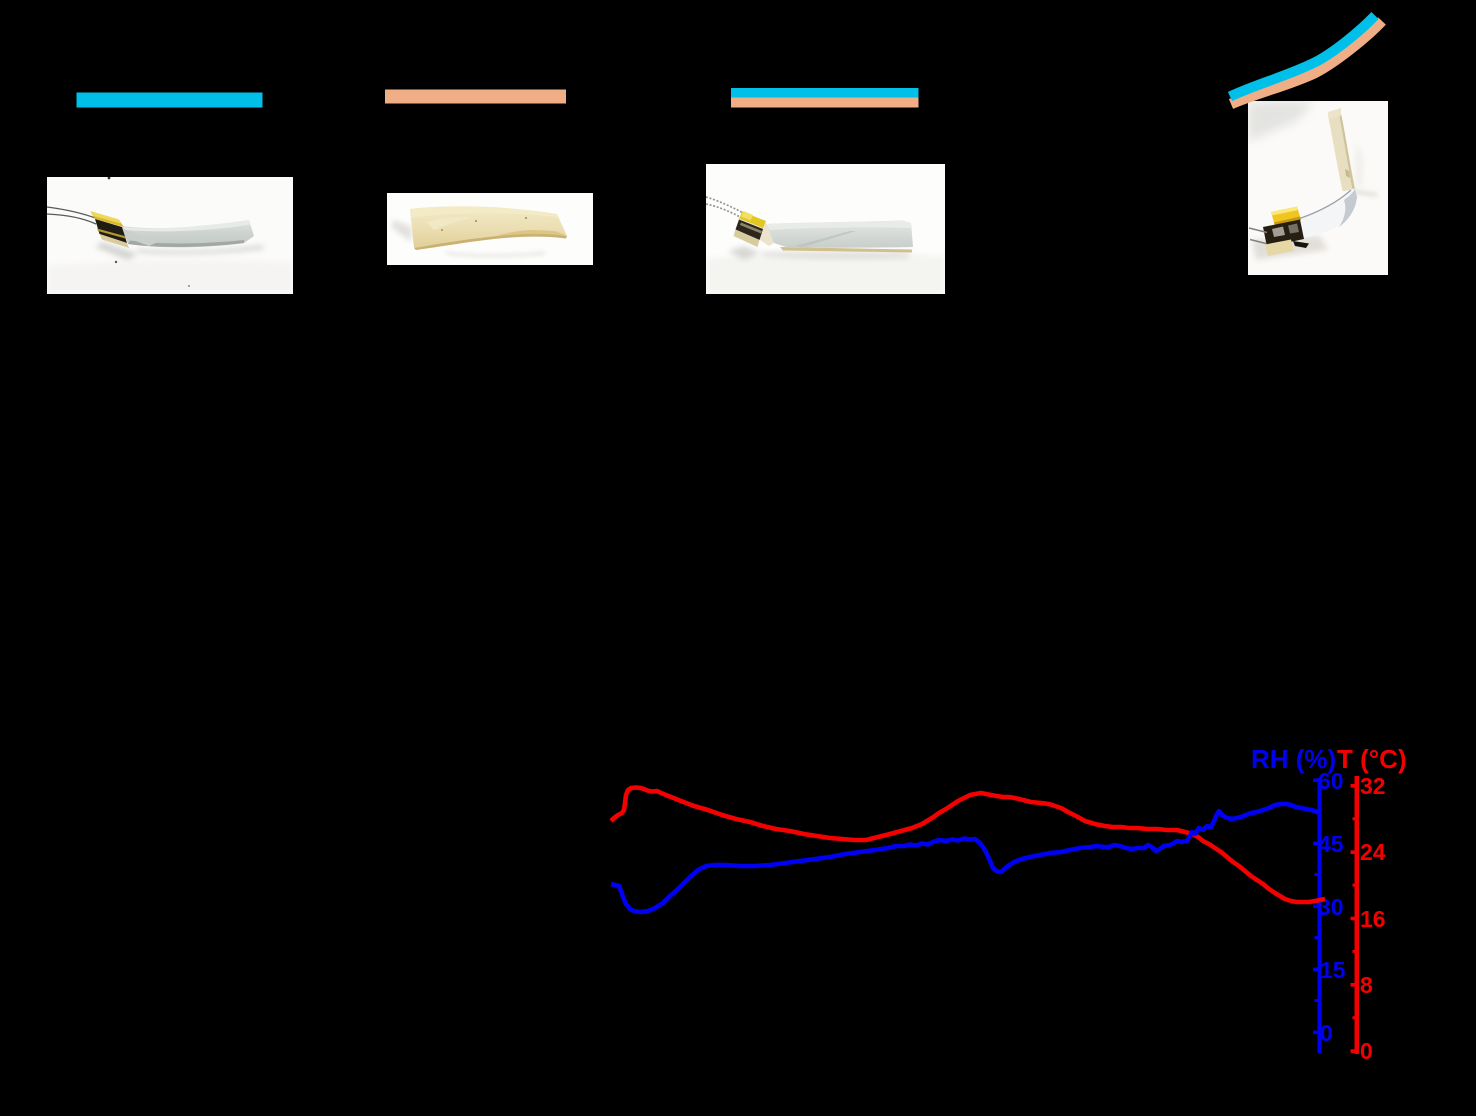 This screenshot has height=1116, width=1476. What do you see at coordinates (1372, 759) in the screenshot?
I see `svg-text: T (°C)` at bounding box center [1372, 759].